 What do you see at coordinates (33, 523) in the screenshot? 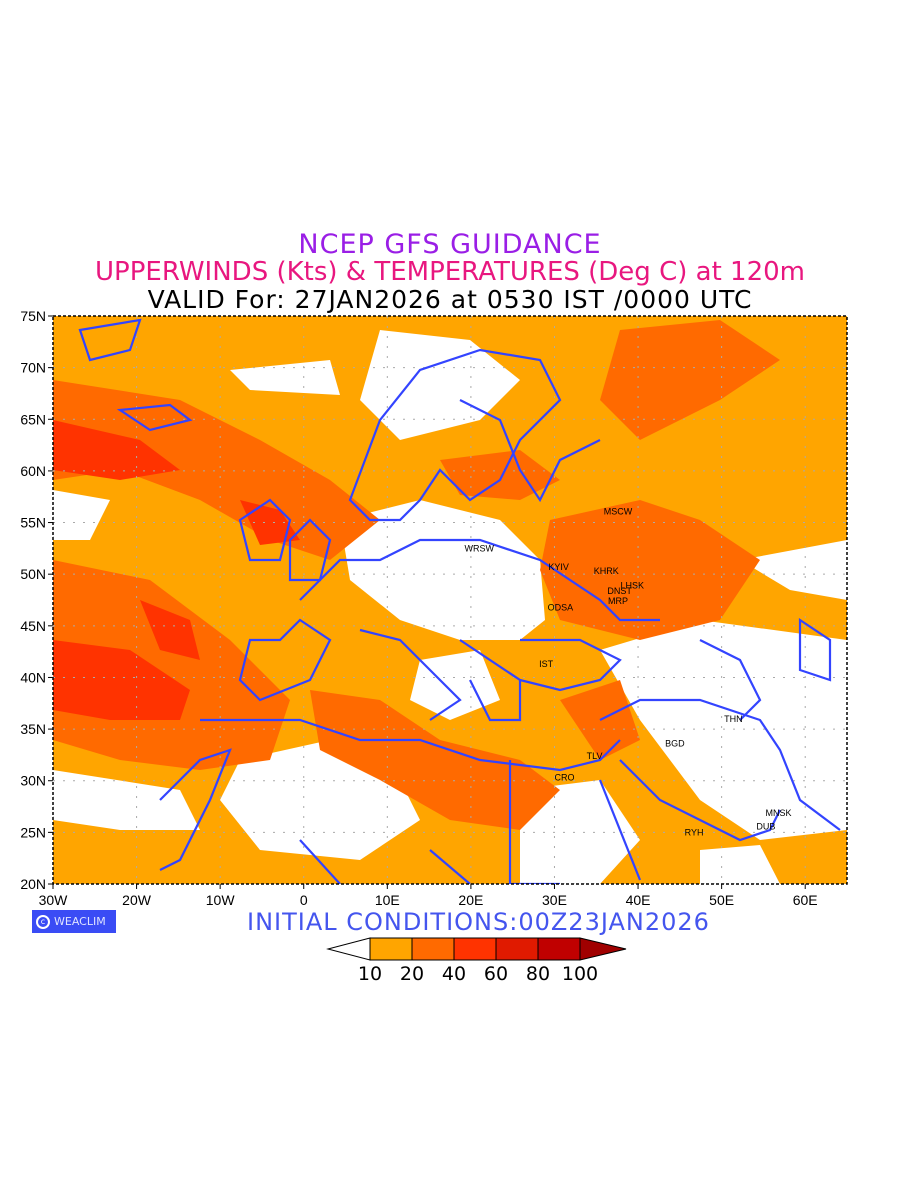
I see `lat-tick-label: 55N` at bounding box center [33, 523].